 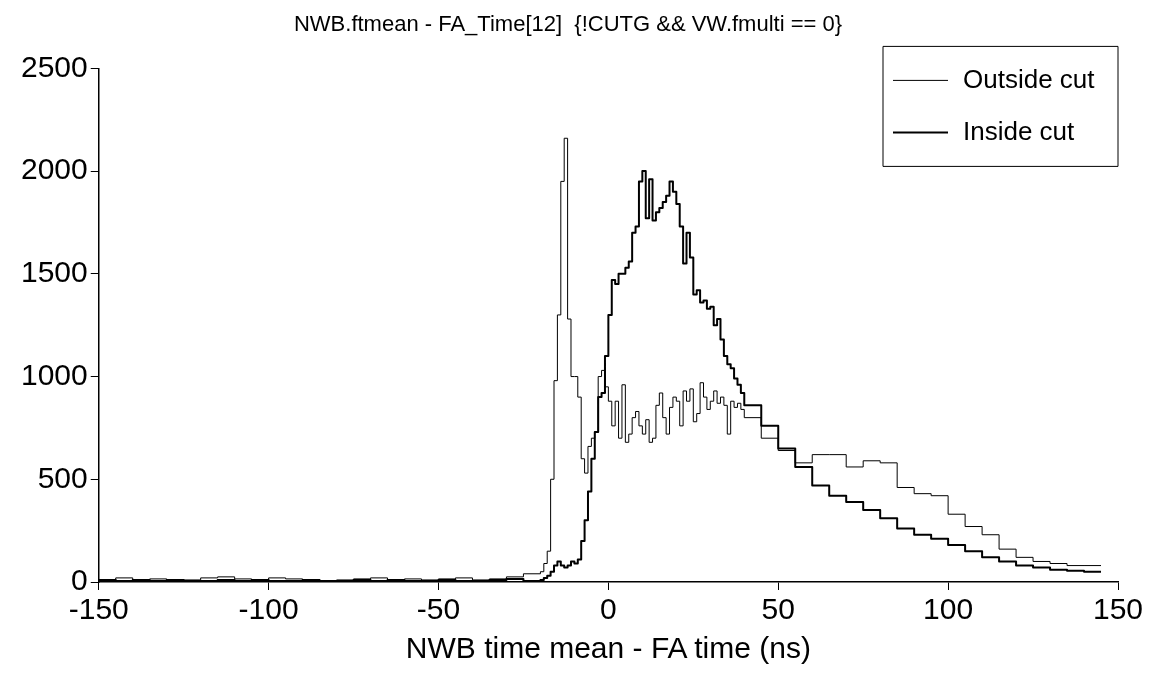 What do you see at coordinates (62, 477) in the screenshot?
I see `y-tick-label: 500` at bounding box center [62, 477].